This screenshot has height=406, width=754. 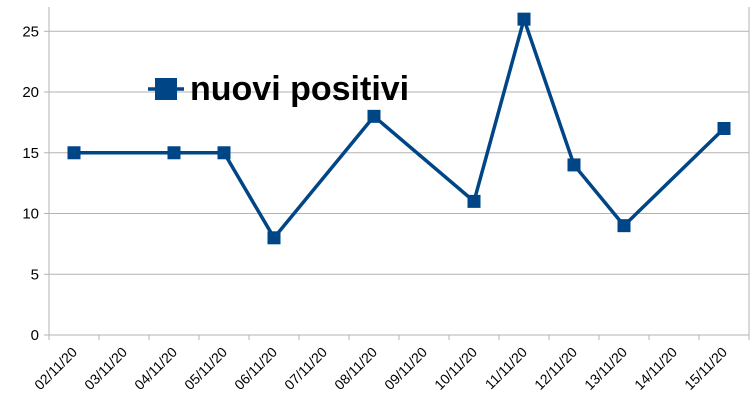 What do you see at coordinates (299, 89) in the screenshot?
I see `legend-label: nuovi positivi` at bounding box center [299, 89].